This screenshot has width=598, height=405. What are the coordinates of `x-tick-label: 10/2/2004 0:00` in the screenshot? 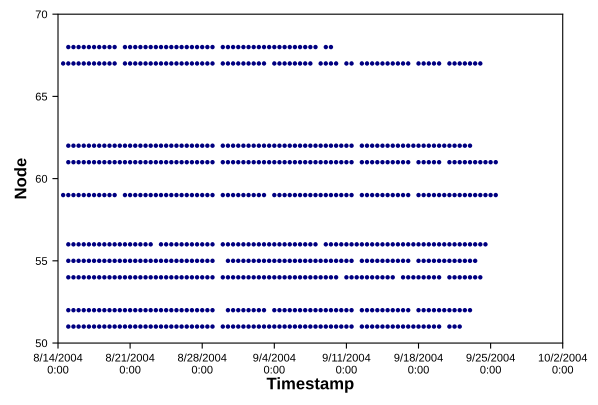 It's located at (563, 363).